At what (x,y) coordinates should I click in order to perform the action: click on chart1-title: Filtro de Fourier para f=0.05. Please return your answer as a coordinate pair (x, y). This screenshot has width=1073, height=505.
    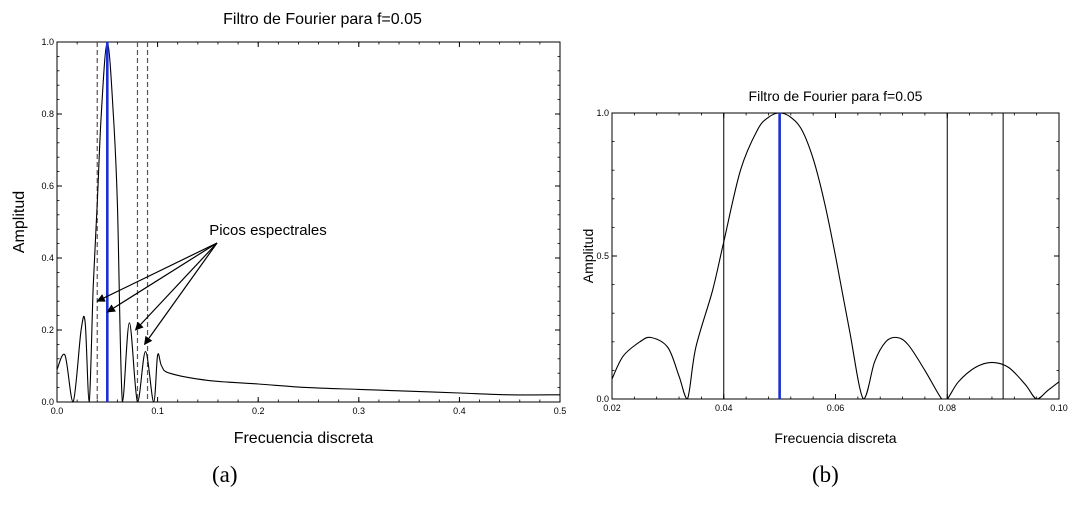
    Looking at the image, I should click on (322, 19).